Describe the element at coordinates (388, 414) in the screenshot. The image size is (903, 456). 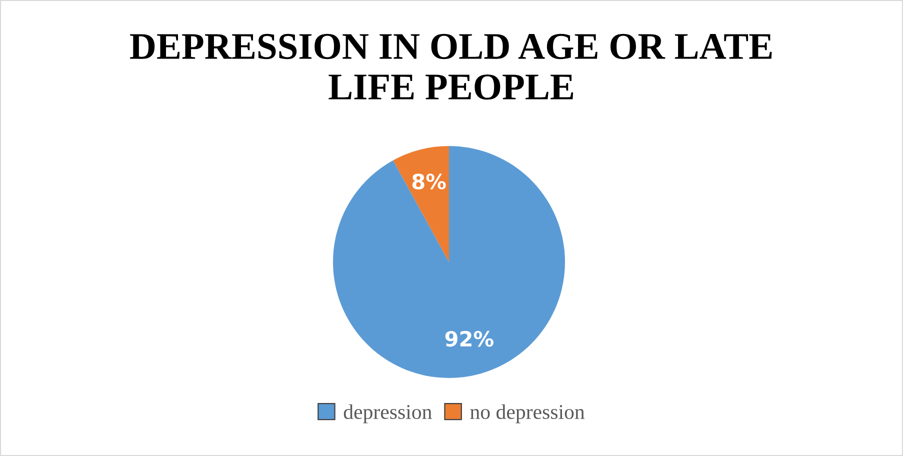
I see `legend-label: depression` at that location.